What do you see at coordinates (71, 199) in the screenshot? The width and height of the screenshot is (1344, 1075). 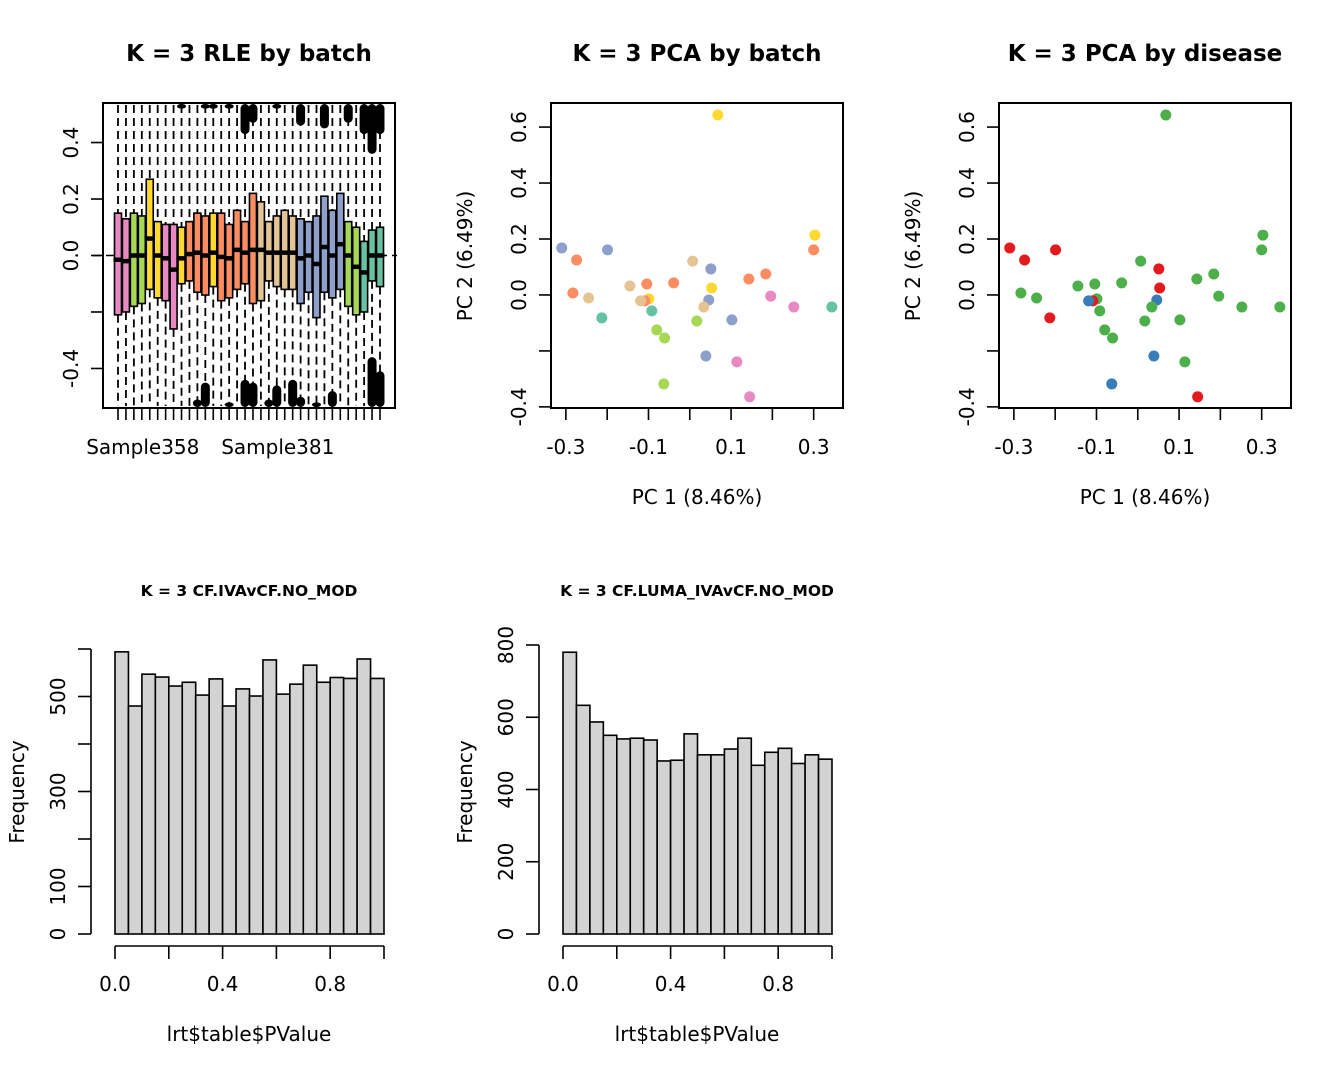 I see `rle-ytick-label: 0.2` at bounding box center [71, 199].